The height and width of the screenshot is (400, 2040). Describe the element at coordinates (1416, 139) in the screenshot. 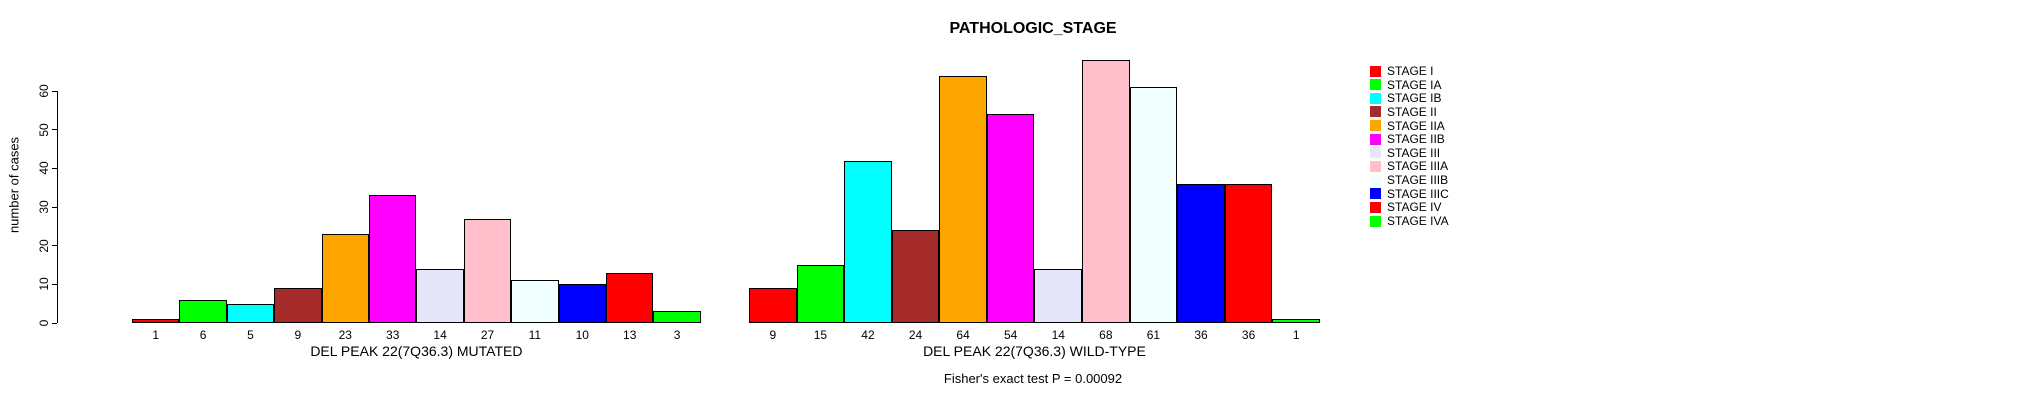

I see `legend-label: STAGE IIB` at that location.